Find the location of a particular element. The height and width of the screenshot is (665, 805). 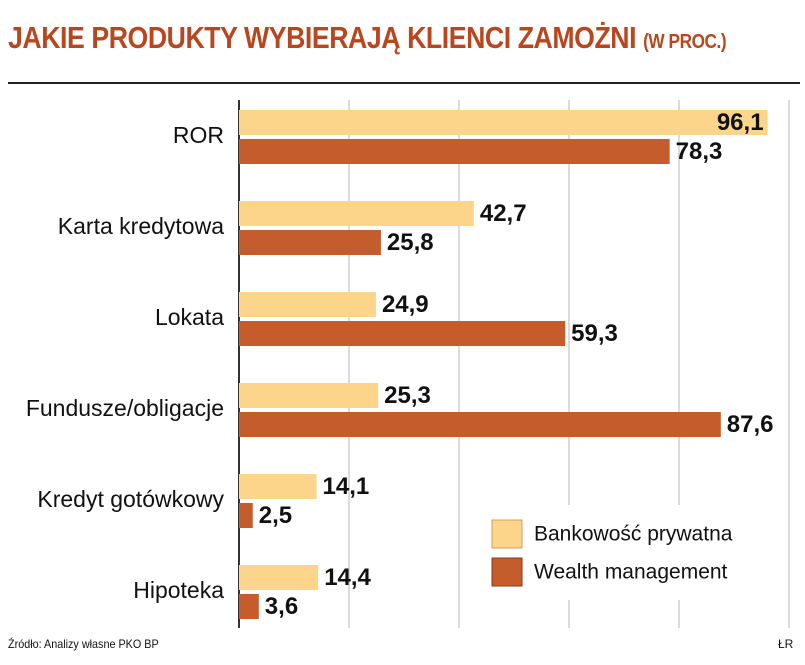

data-label: 14,4 is located at coordinates (347, 577).